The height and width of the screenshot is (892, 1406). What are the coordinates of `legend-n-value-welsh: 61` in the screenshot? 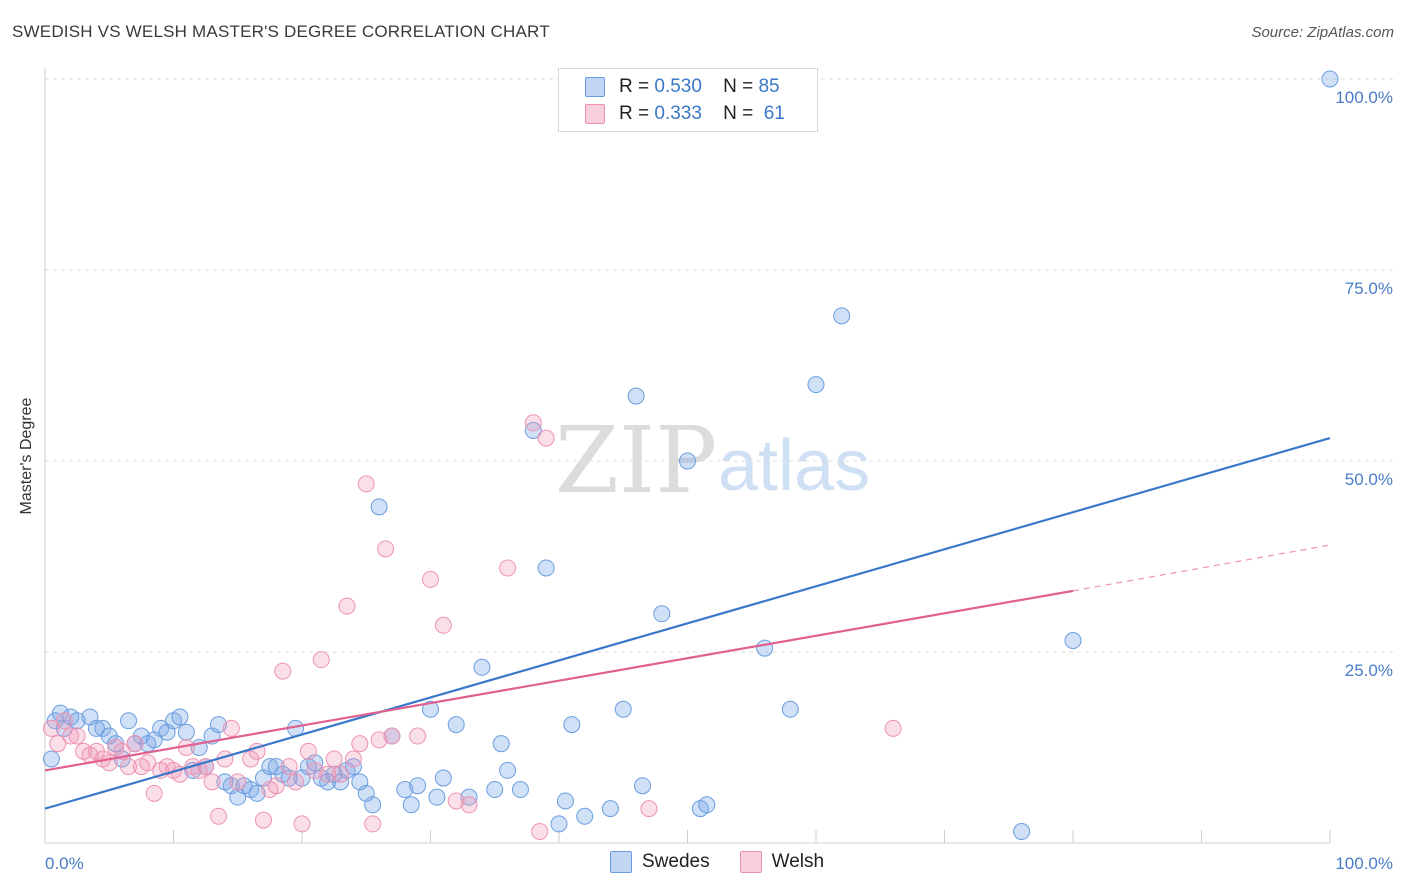 It's located at (774, 113).